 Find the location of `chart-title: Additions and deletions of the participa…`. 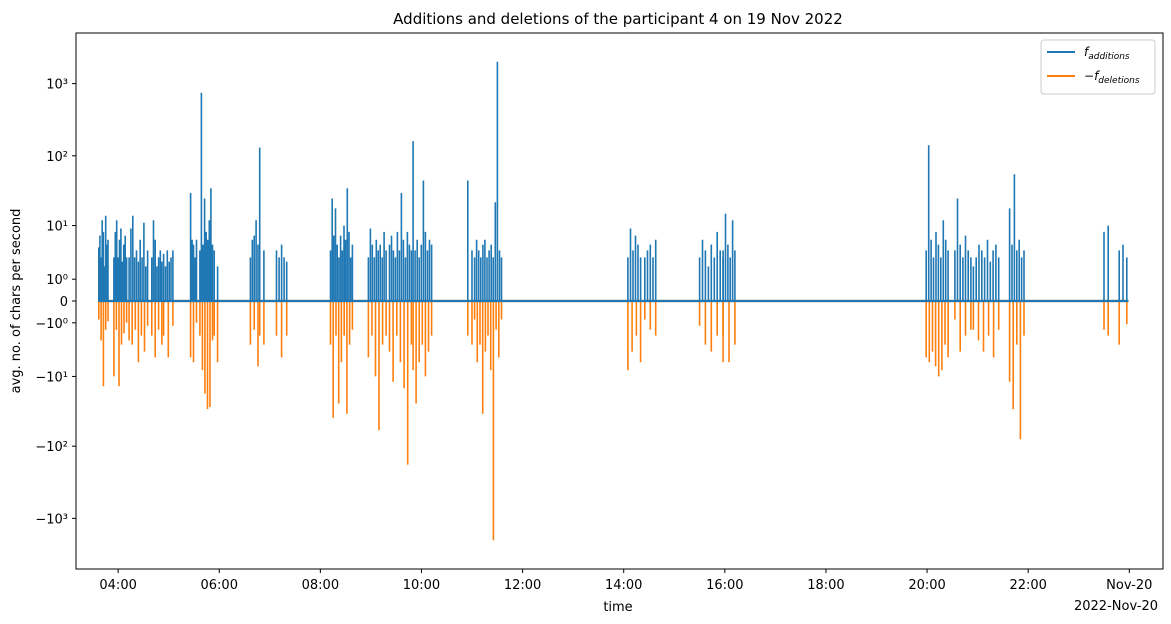

chart-title: Additions and deletions of the participa… is located at coordinates (618, 19).